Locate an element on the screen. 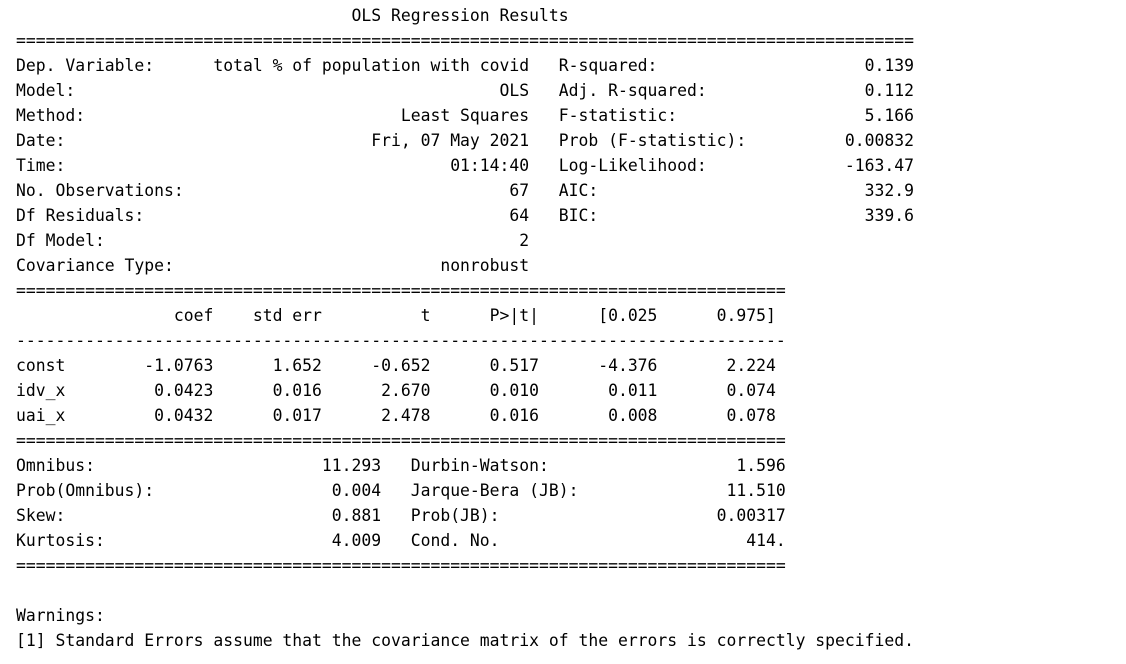 The image size is (1126, 664). header-row: Model: OLS Adj. R-squared: 0.112 is located at coordinates (465, 90).